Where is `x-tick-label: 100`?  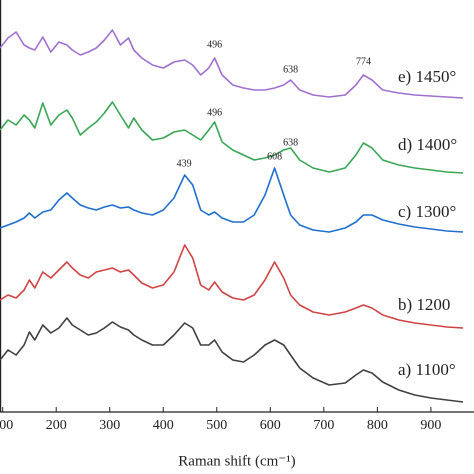 x-tick-label: 100 is located at coordinates (6, 425).